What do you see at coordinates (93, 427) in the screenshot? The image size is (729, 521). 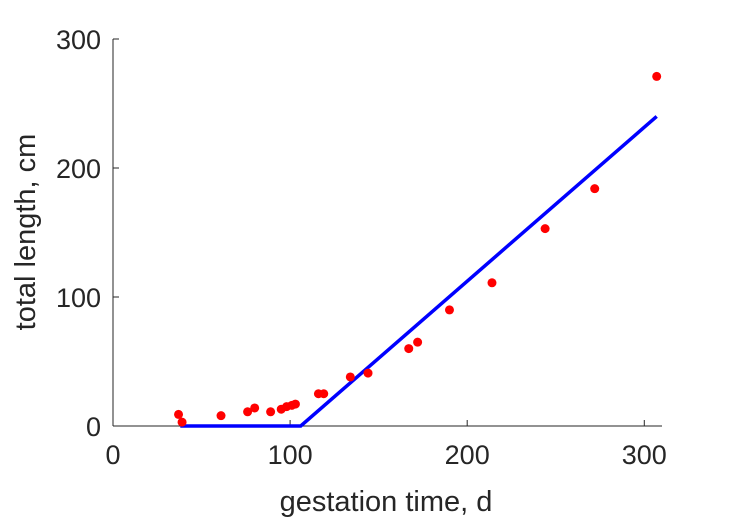 I see `y-tick-label: 0` at bounding box center [93, 427].